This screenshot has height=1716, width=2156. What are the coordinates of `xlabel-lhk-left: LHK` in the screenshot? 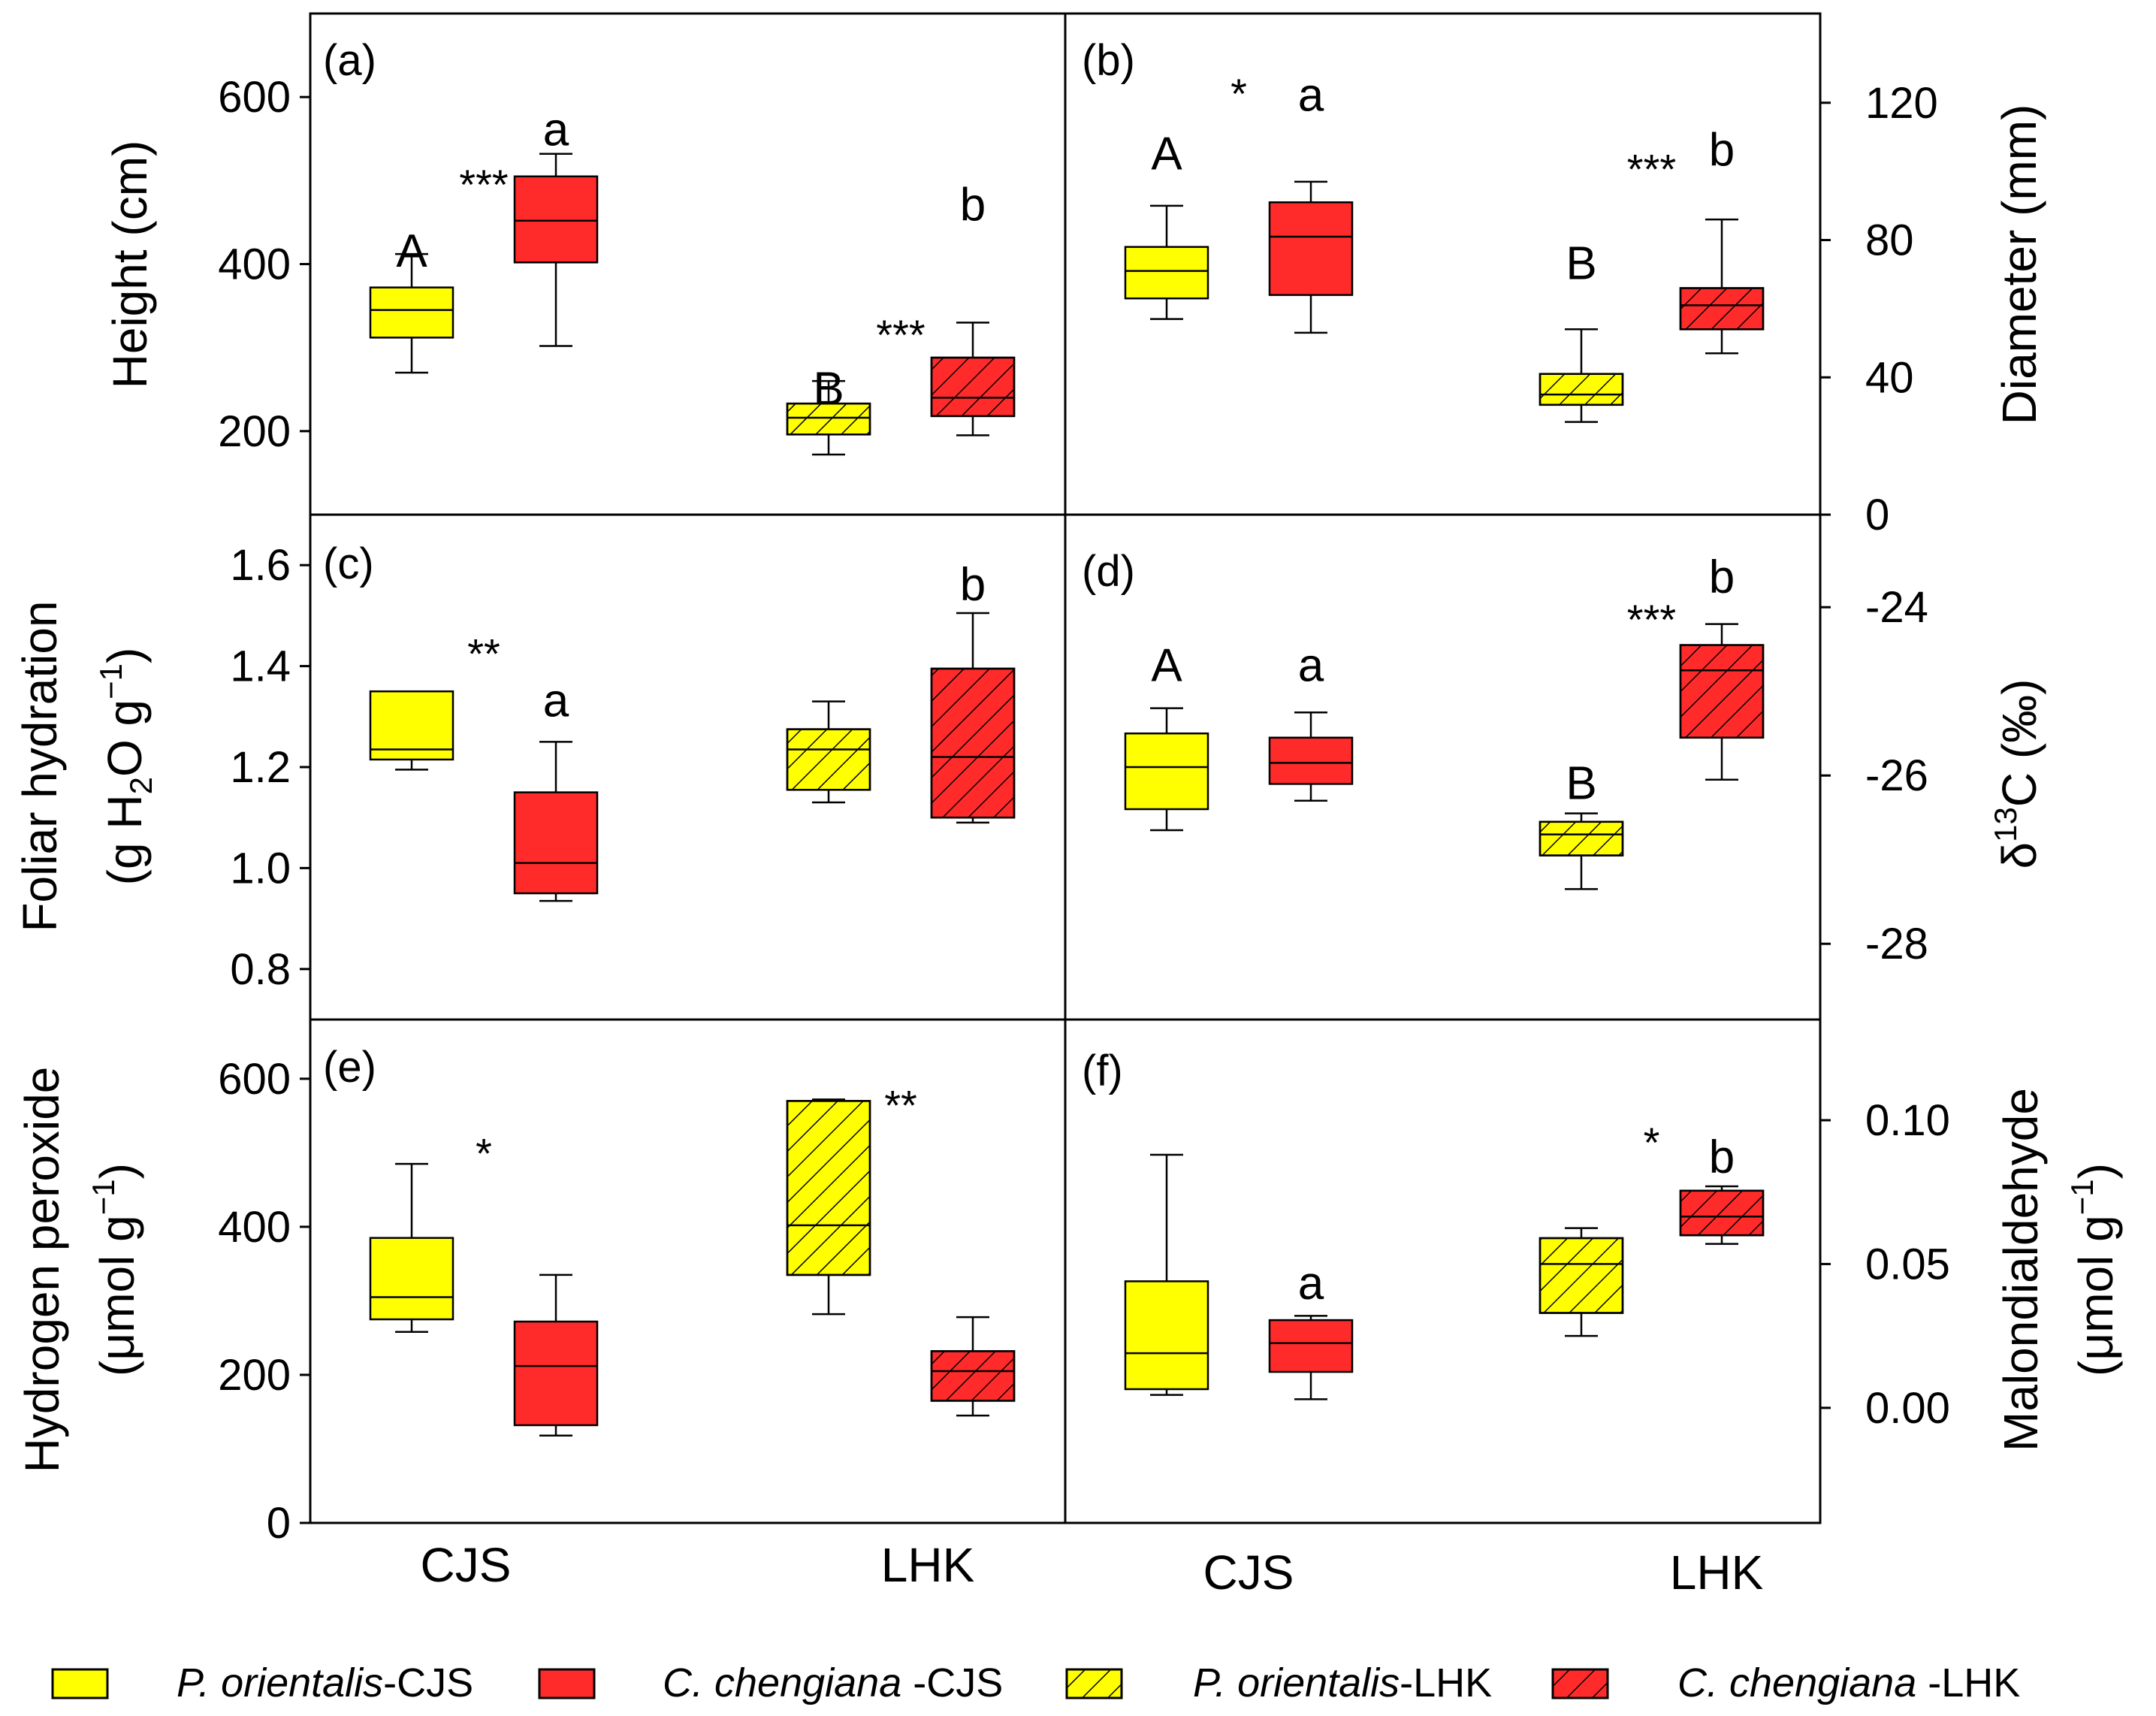 It's located at (928, 1565).